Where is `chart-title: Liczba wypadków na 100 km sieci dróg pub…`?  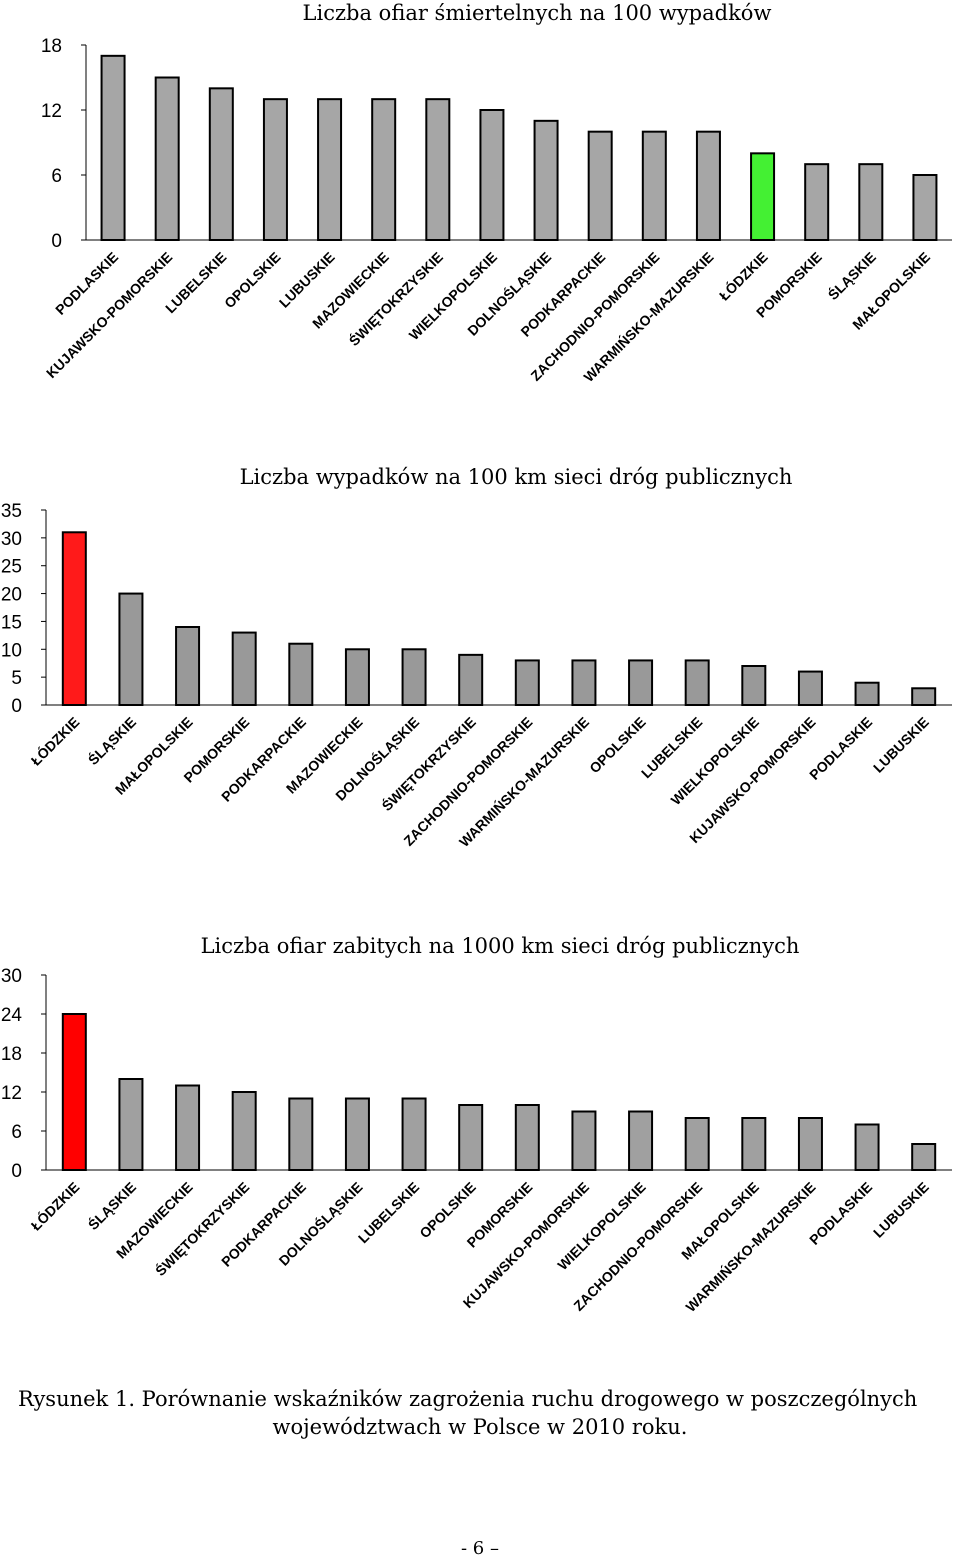 chart-title: Liczba wypadków na 100 km sieci dróg pub… is located at coordinates (516, 477).